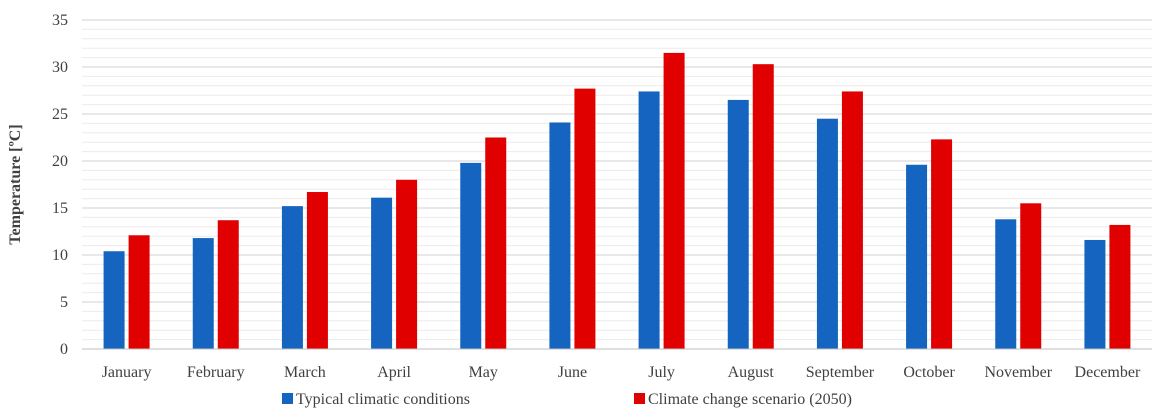 Image resolution: width=1156 pixels, height=414 pixels. I want to click on y-tick-label: 15, so click(60, 208).